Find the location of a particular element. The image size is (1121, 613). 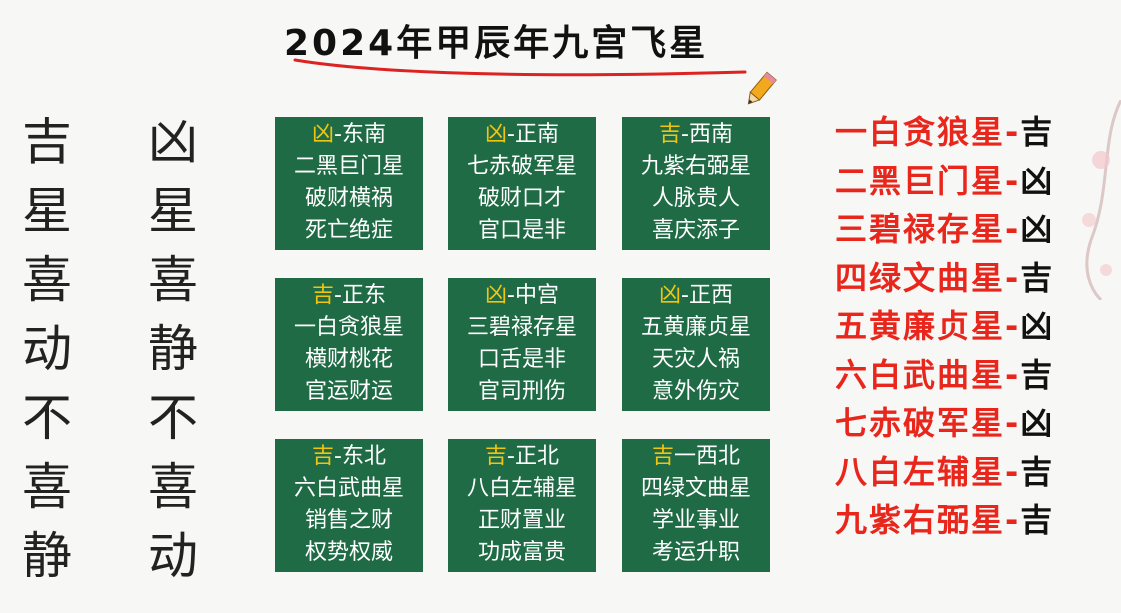

column-char: 凶 is located at coordinates (173, 142).